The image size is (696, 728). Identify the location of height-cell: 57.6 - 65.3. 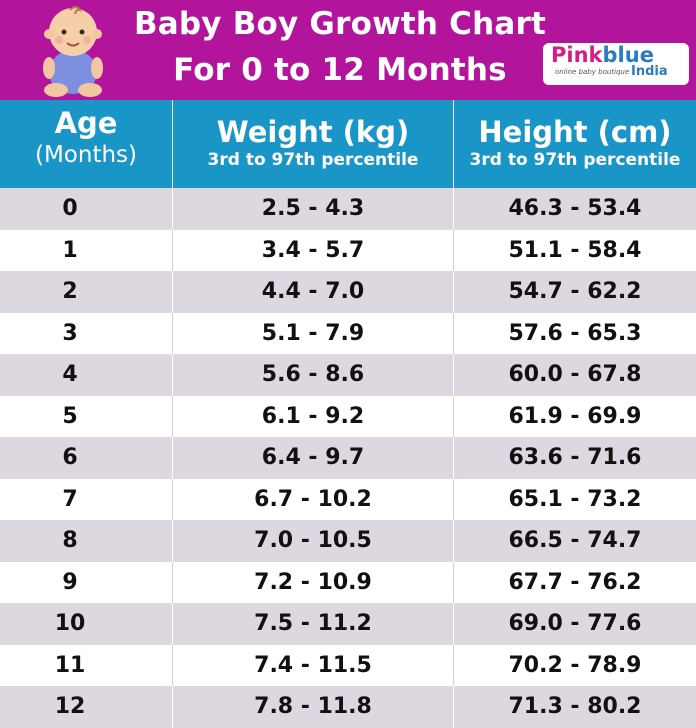
(575, 333).